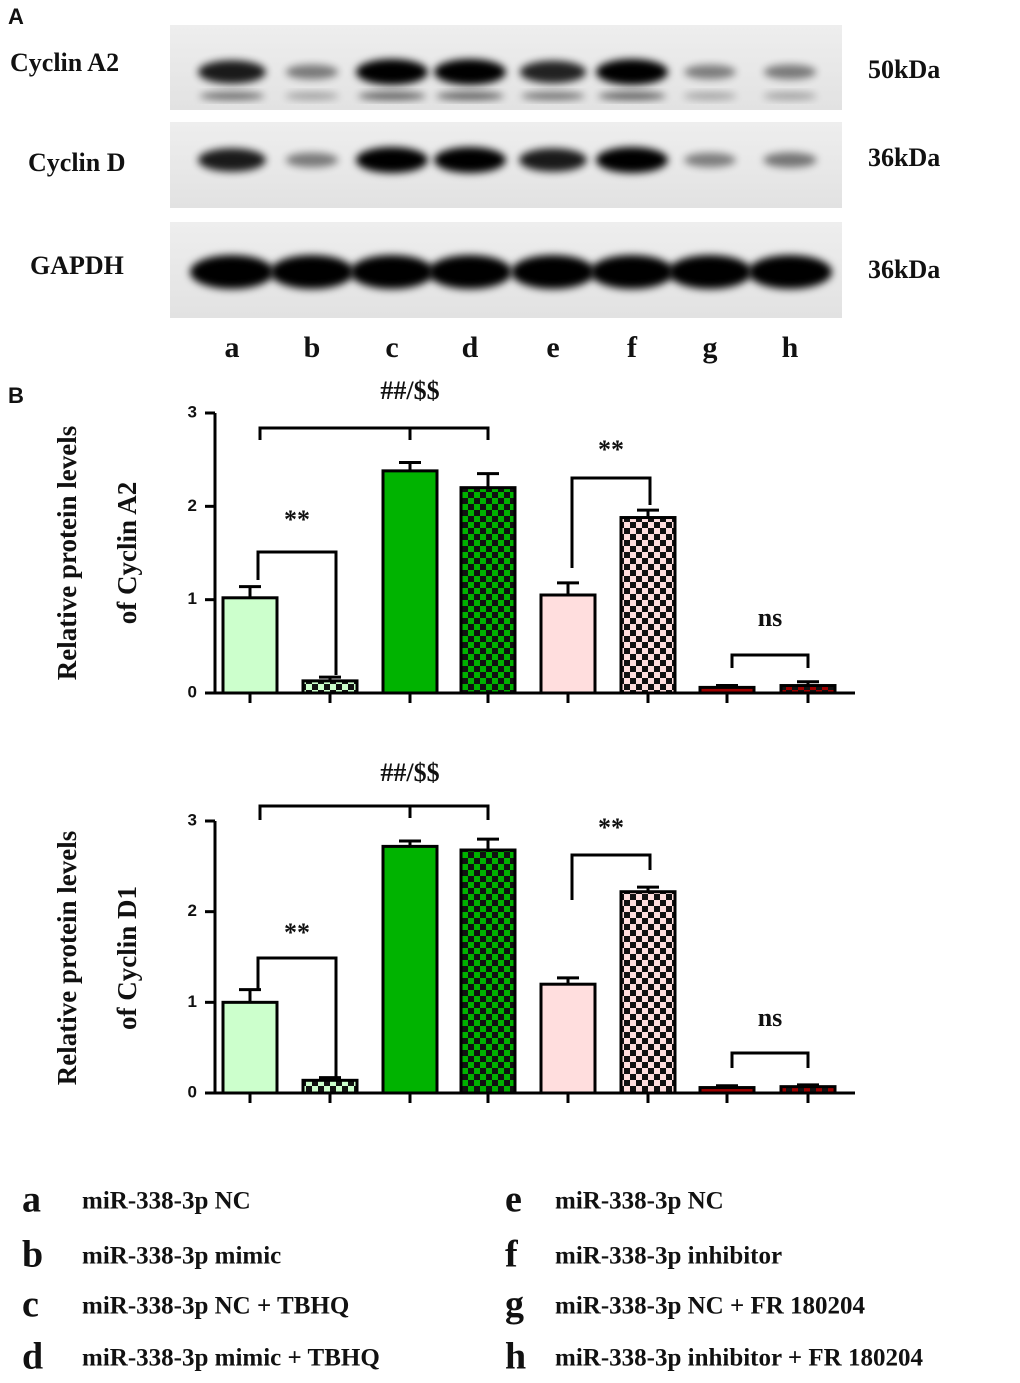  I want to click on legend-text: miR-338-3p NC + FR 180204, so click(710, 1306).